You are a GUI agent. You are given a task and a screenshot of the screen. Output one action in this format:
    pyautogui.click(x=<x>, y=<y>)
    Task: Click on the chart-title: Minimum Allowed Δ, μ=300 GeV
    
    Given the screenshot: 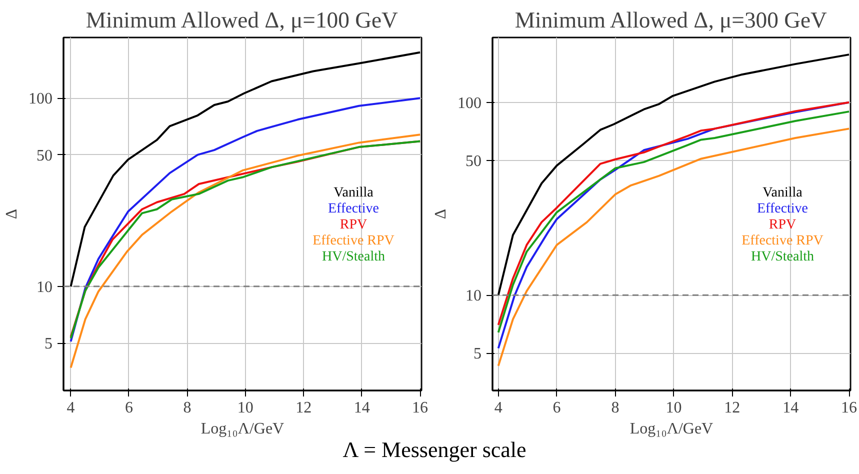 What is the action you would take?
    pyautogui.click(x=671, y=20)
    